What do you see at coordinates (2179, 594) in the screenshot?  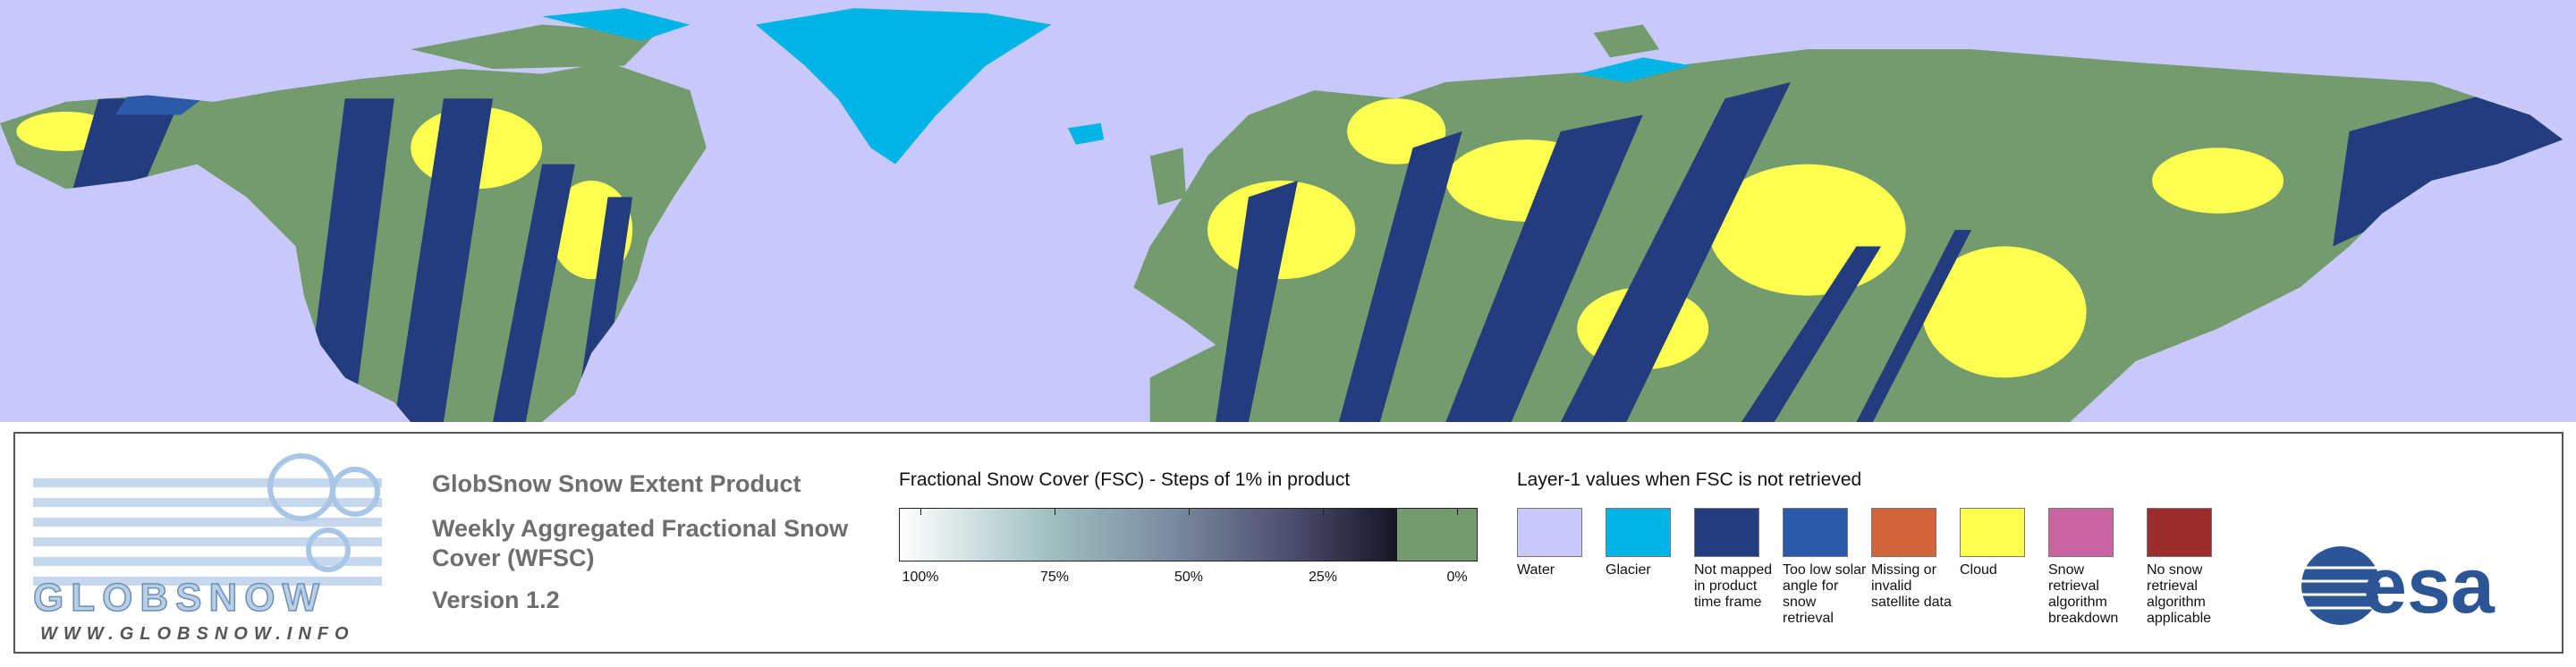 I see `legend-label: No snow retrieval algorithm applicable` at bounding box center [2179, 594].